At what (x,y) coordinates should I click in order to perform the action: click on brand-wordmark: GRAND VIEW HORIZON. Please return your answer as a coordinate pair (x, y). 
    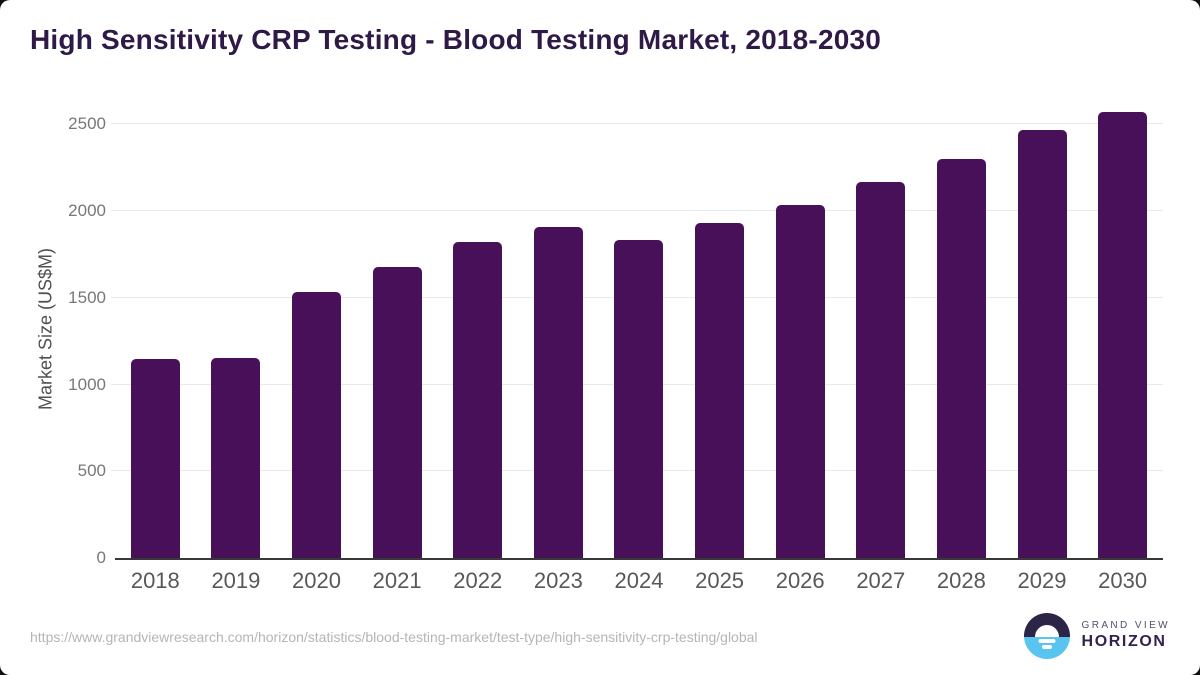
    Looking at the image, I should click on (1126, 636).